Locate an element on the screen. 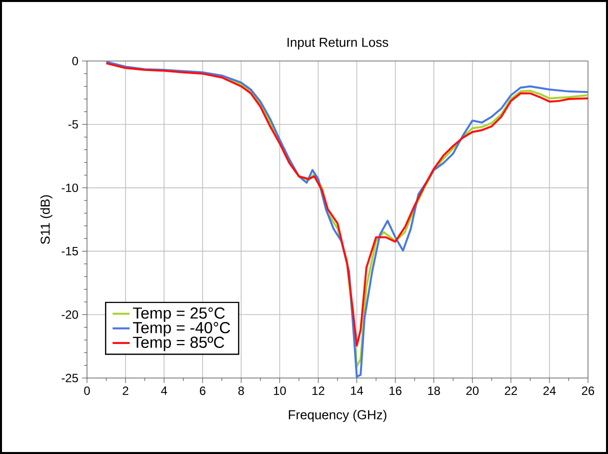 This screenshot has width=608, height=454. chart-title: Input Return Loss is located at coordinates (338, 44).